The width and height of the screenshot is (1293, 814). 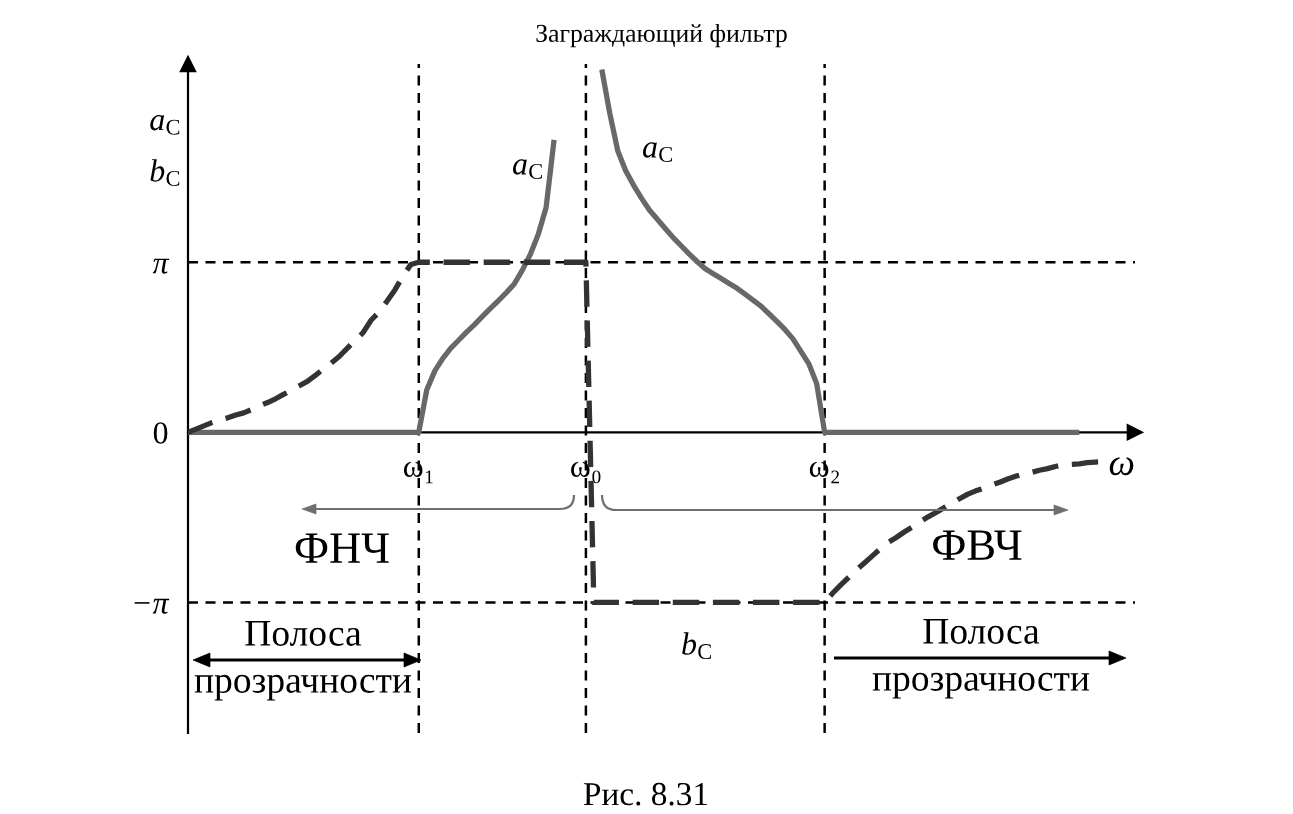 What do you see at coordinates (824, 472) in the screenshot?
I see `x-tick-label: ω₂` at bounding box center [824, 472].